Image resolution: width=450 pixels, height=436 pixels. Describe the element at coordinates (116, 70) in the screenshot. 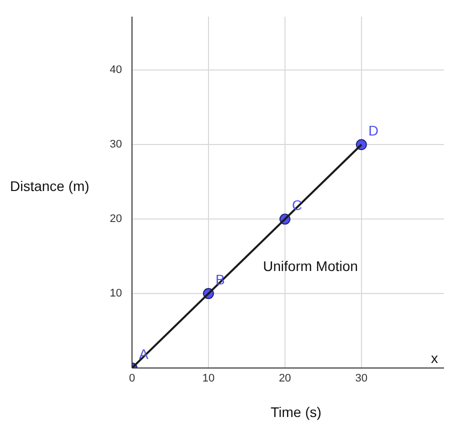

I see `y-tick-label: 40` at that location.